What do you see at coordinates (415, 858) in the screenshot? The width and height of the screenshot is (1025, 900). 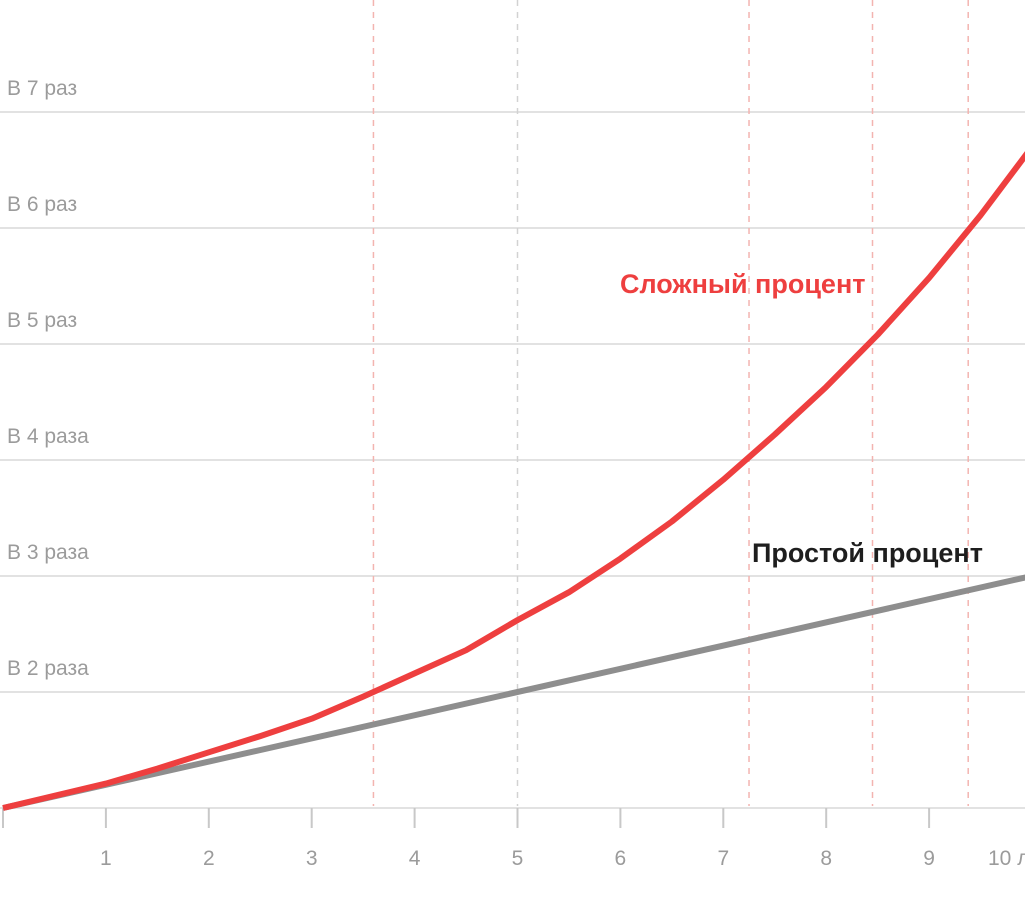 I see `x-tick-label: 4` at bounding box center [415, 858].